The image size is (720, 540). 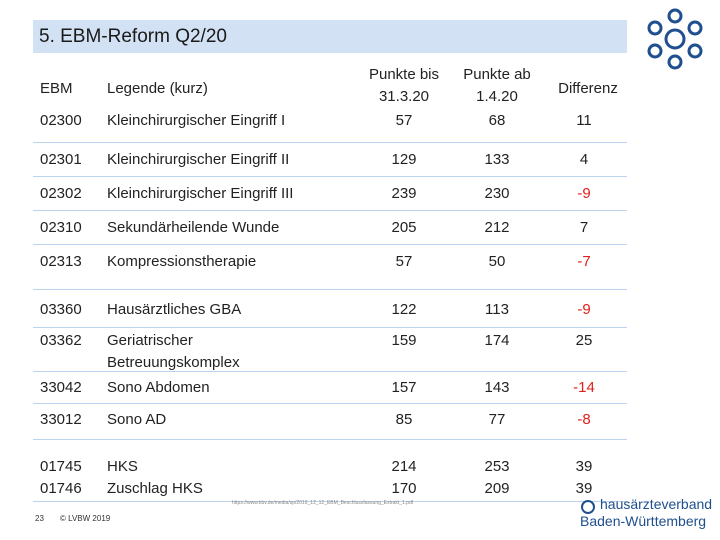 I want to click on points-after: 174, so click(x=497, y=340).